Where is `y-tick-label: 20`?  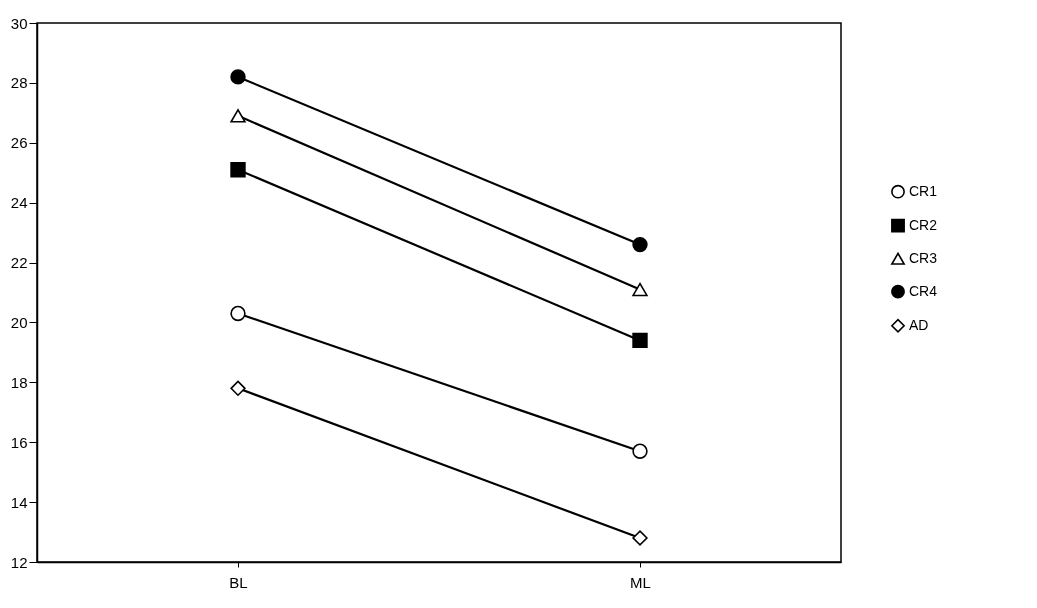
y-tick-label: 20 is located at coordinates (19, 322).